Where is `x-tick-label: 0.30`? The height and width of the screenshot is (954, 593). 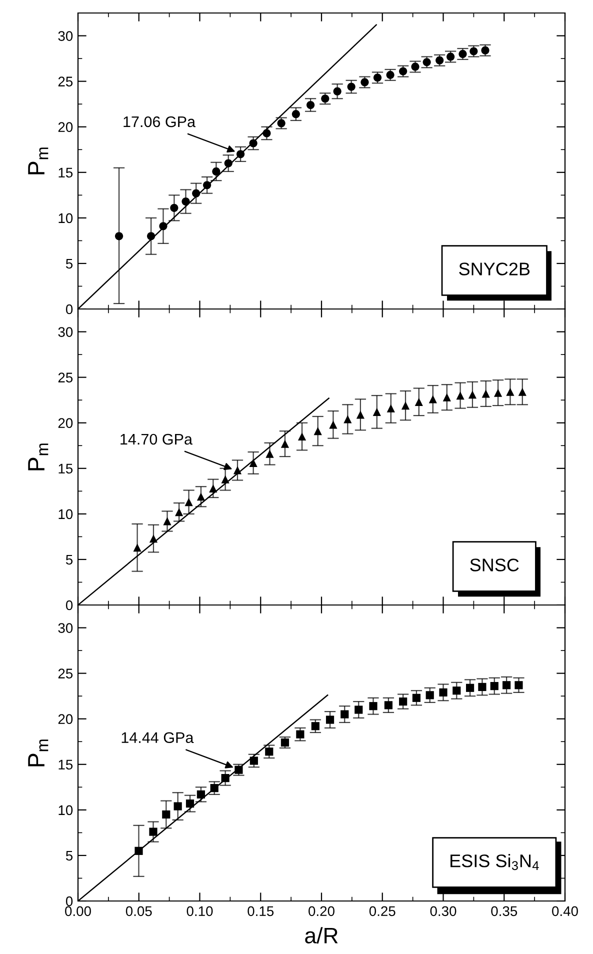
x-tick-label: 0.30 is located at coordinates (443, 911).